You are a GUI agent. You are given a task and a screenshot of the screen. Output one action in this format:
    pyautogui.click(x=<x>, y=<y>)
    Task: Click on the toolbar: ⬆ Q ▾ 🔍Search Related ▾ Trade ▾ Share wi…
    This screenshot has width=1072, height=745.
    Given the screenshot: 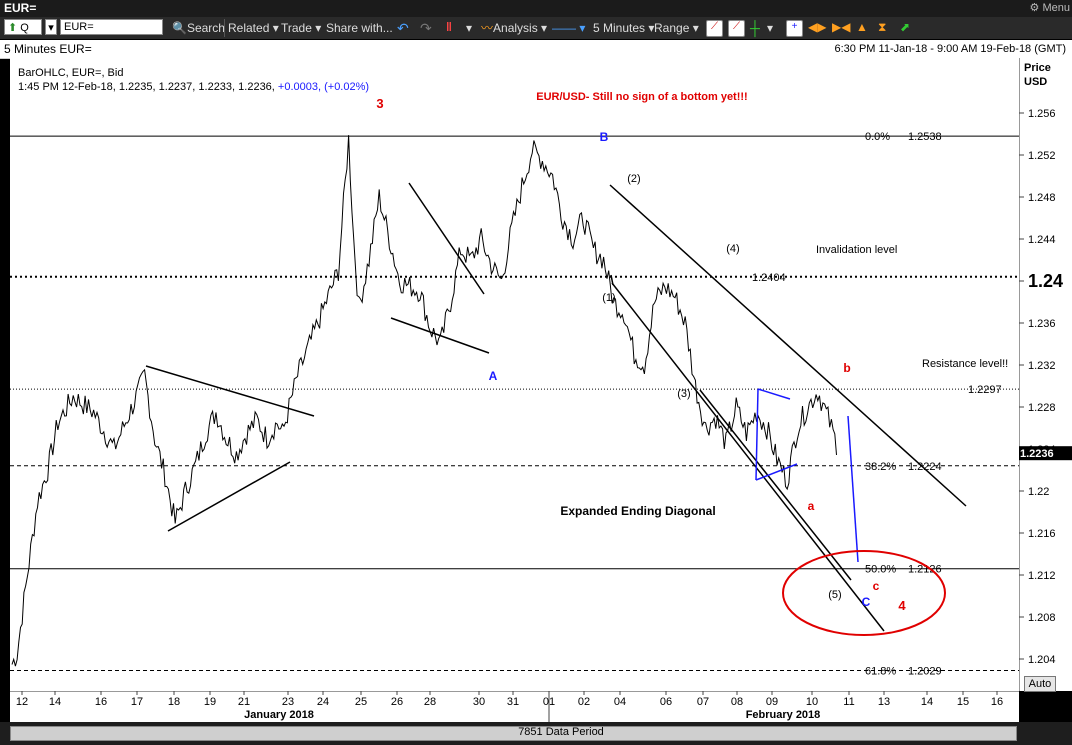 What is the action you would take?
    pyautogui.click(x=536, y=28)
    